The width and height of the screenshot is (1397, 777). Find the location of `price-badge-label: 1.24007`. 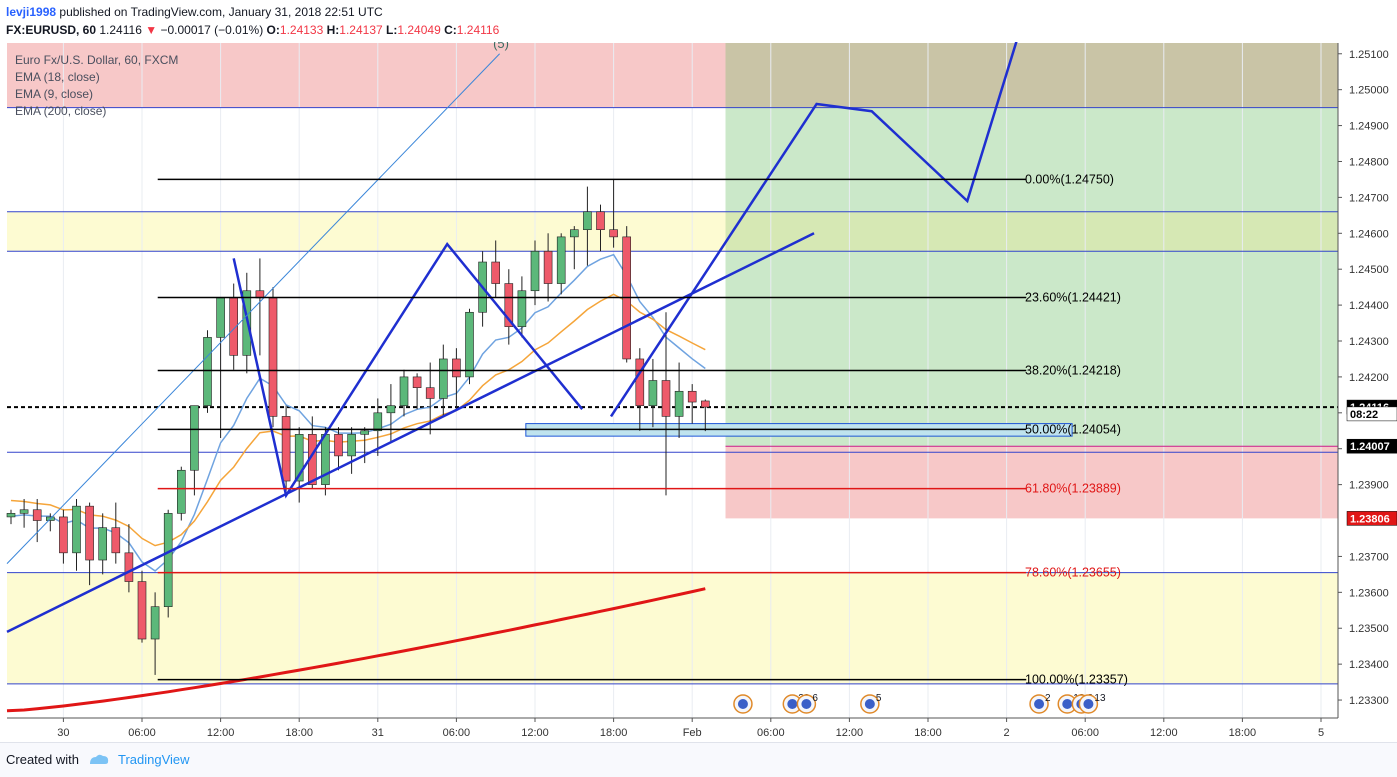

price-badge-label: 1.24007 is located at coordinates (1370, 447).